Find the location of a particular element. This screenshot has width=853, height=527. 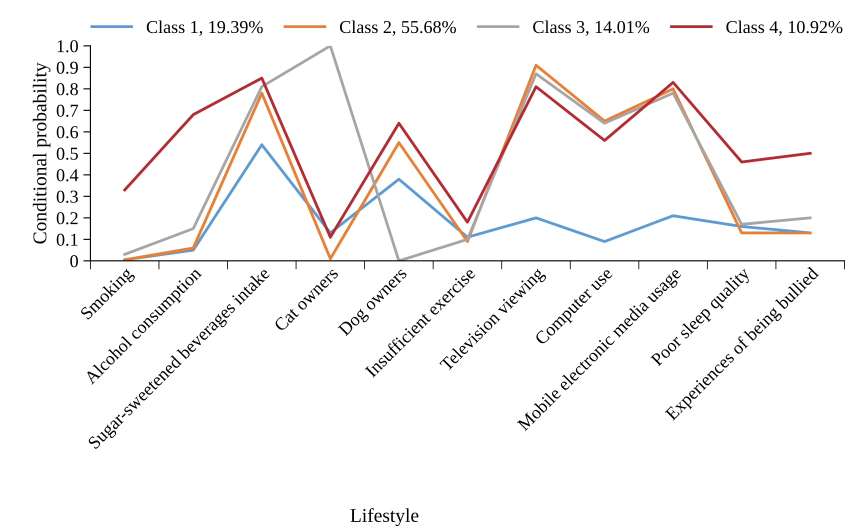

y-tick-label: 0.1 is located at coordinates (67, 240).